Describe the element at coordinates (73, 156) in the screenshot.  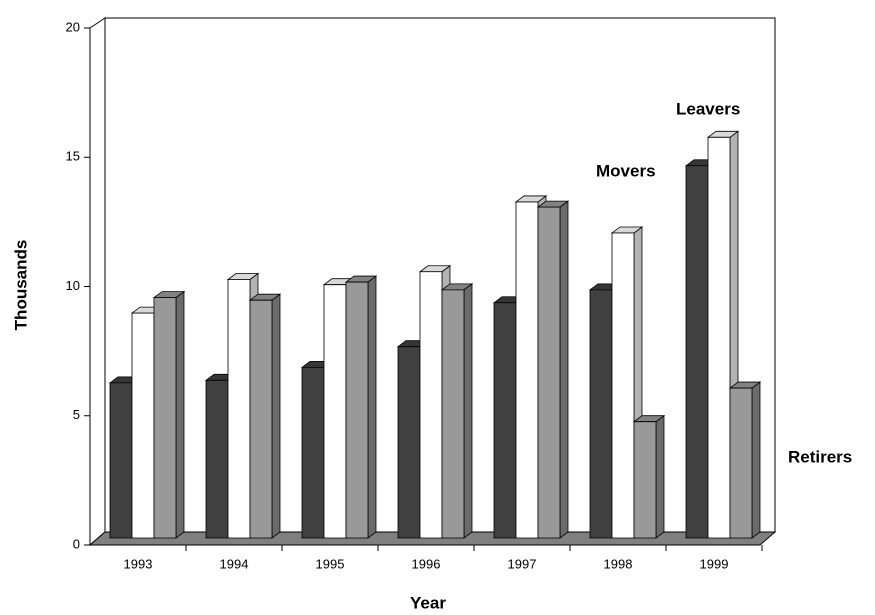
I see `y-tick-label: 15` at that location.